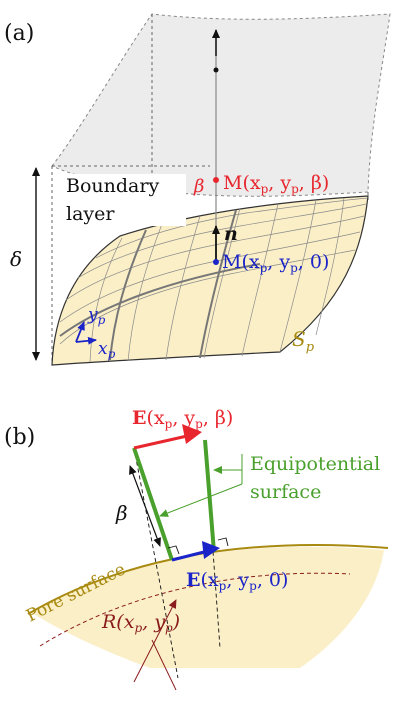  What do you see at coordinates (80, 332) in the screenshot?
I see `yp-axis` at bounding box center [80, 332].